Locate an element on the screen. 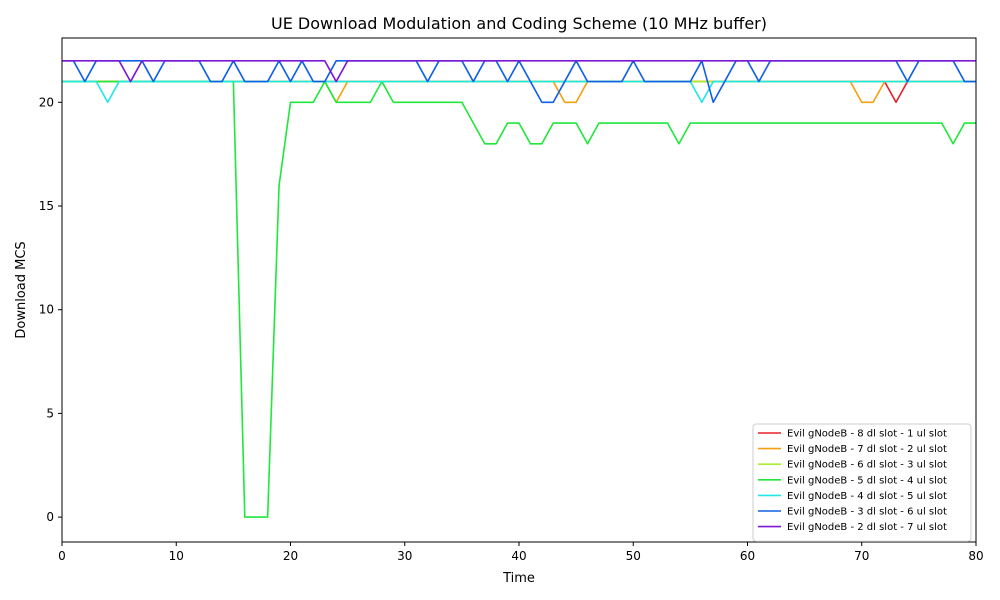  legend-entry-6: Evil gNodeB - 3 dl slot - 6 ul slot is located at coordinates (867, 512).